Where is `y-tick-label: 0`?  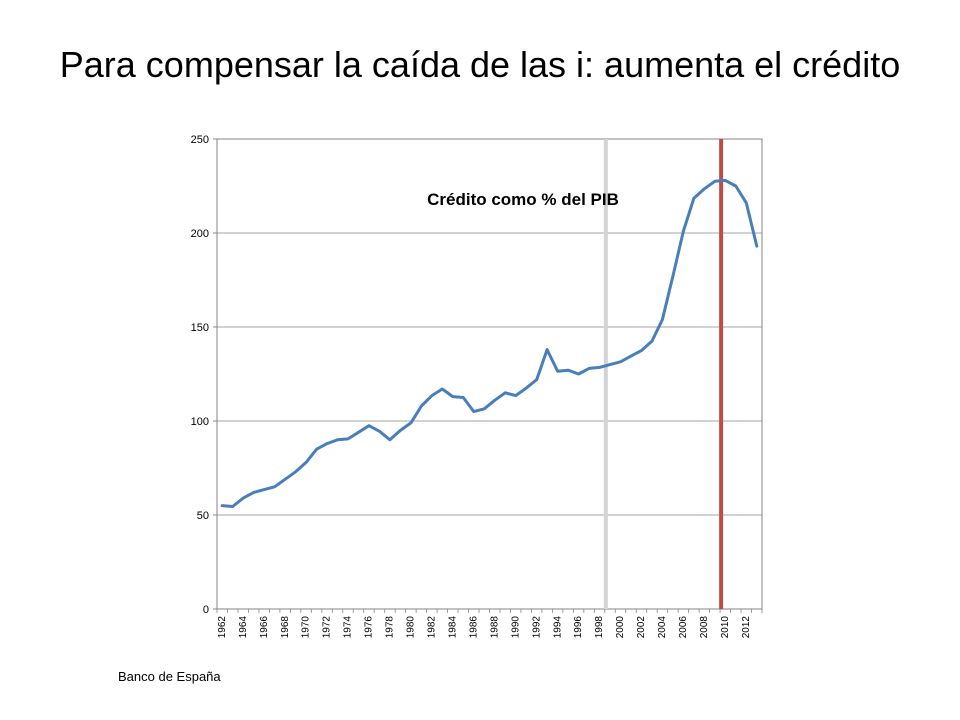 y-tick-label: 0 is located at coordinates (206, 610).